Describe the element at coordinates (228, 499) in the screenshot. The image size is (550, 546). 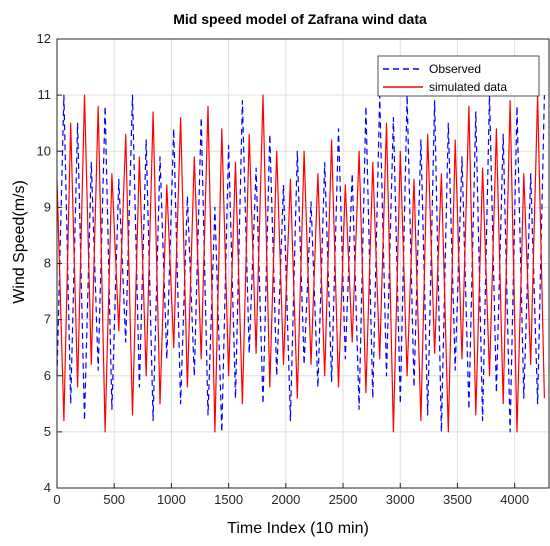
I see `x-tick-label: 1500` at that location.